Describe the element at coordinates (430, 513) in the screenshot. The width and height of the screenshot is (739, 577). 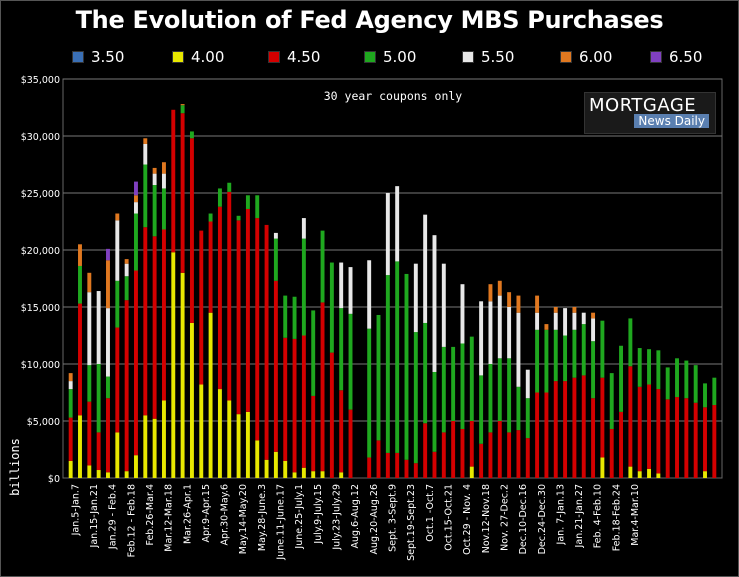
I see `x-tick-label: Oct.1 -Oct.7` at that location.